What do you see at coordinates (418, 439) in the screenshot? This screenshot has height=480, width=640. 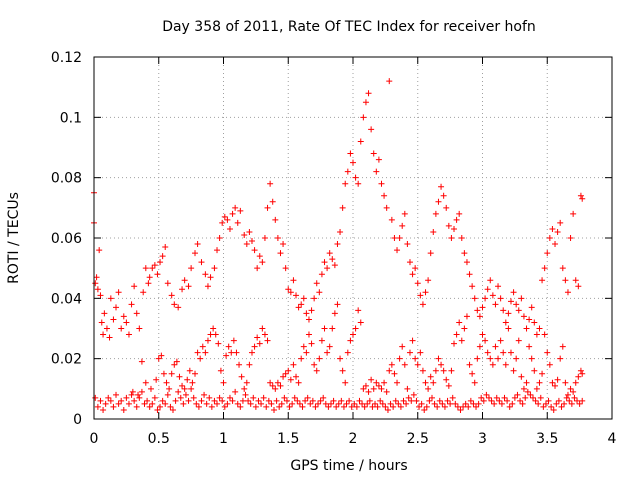 I see `x-tick-label: 2.5` at bounding box center [418, 439].